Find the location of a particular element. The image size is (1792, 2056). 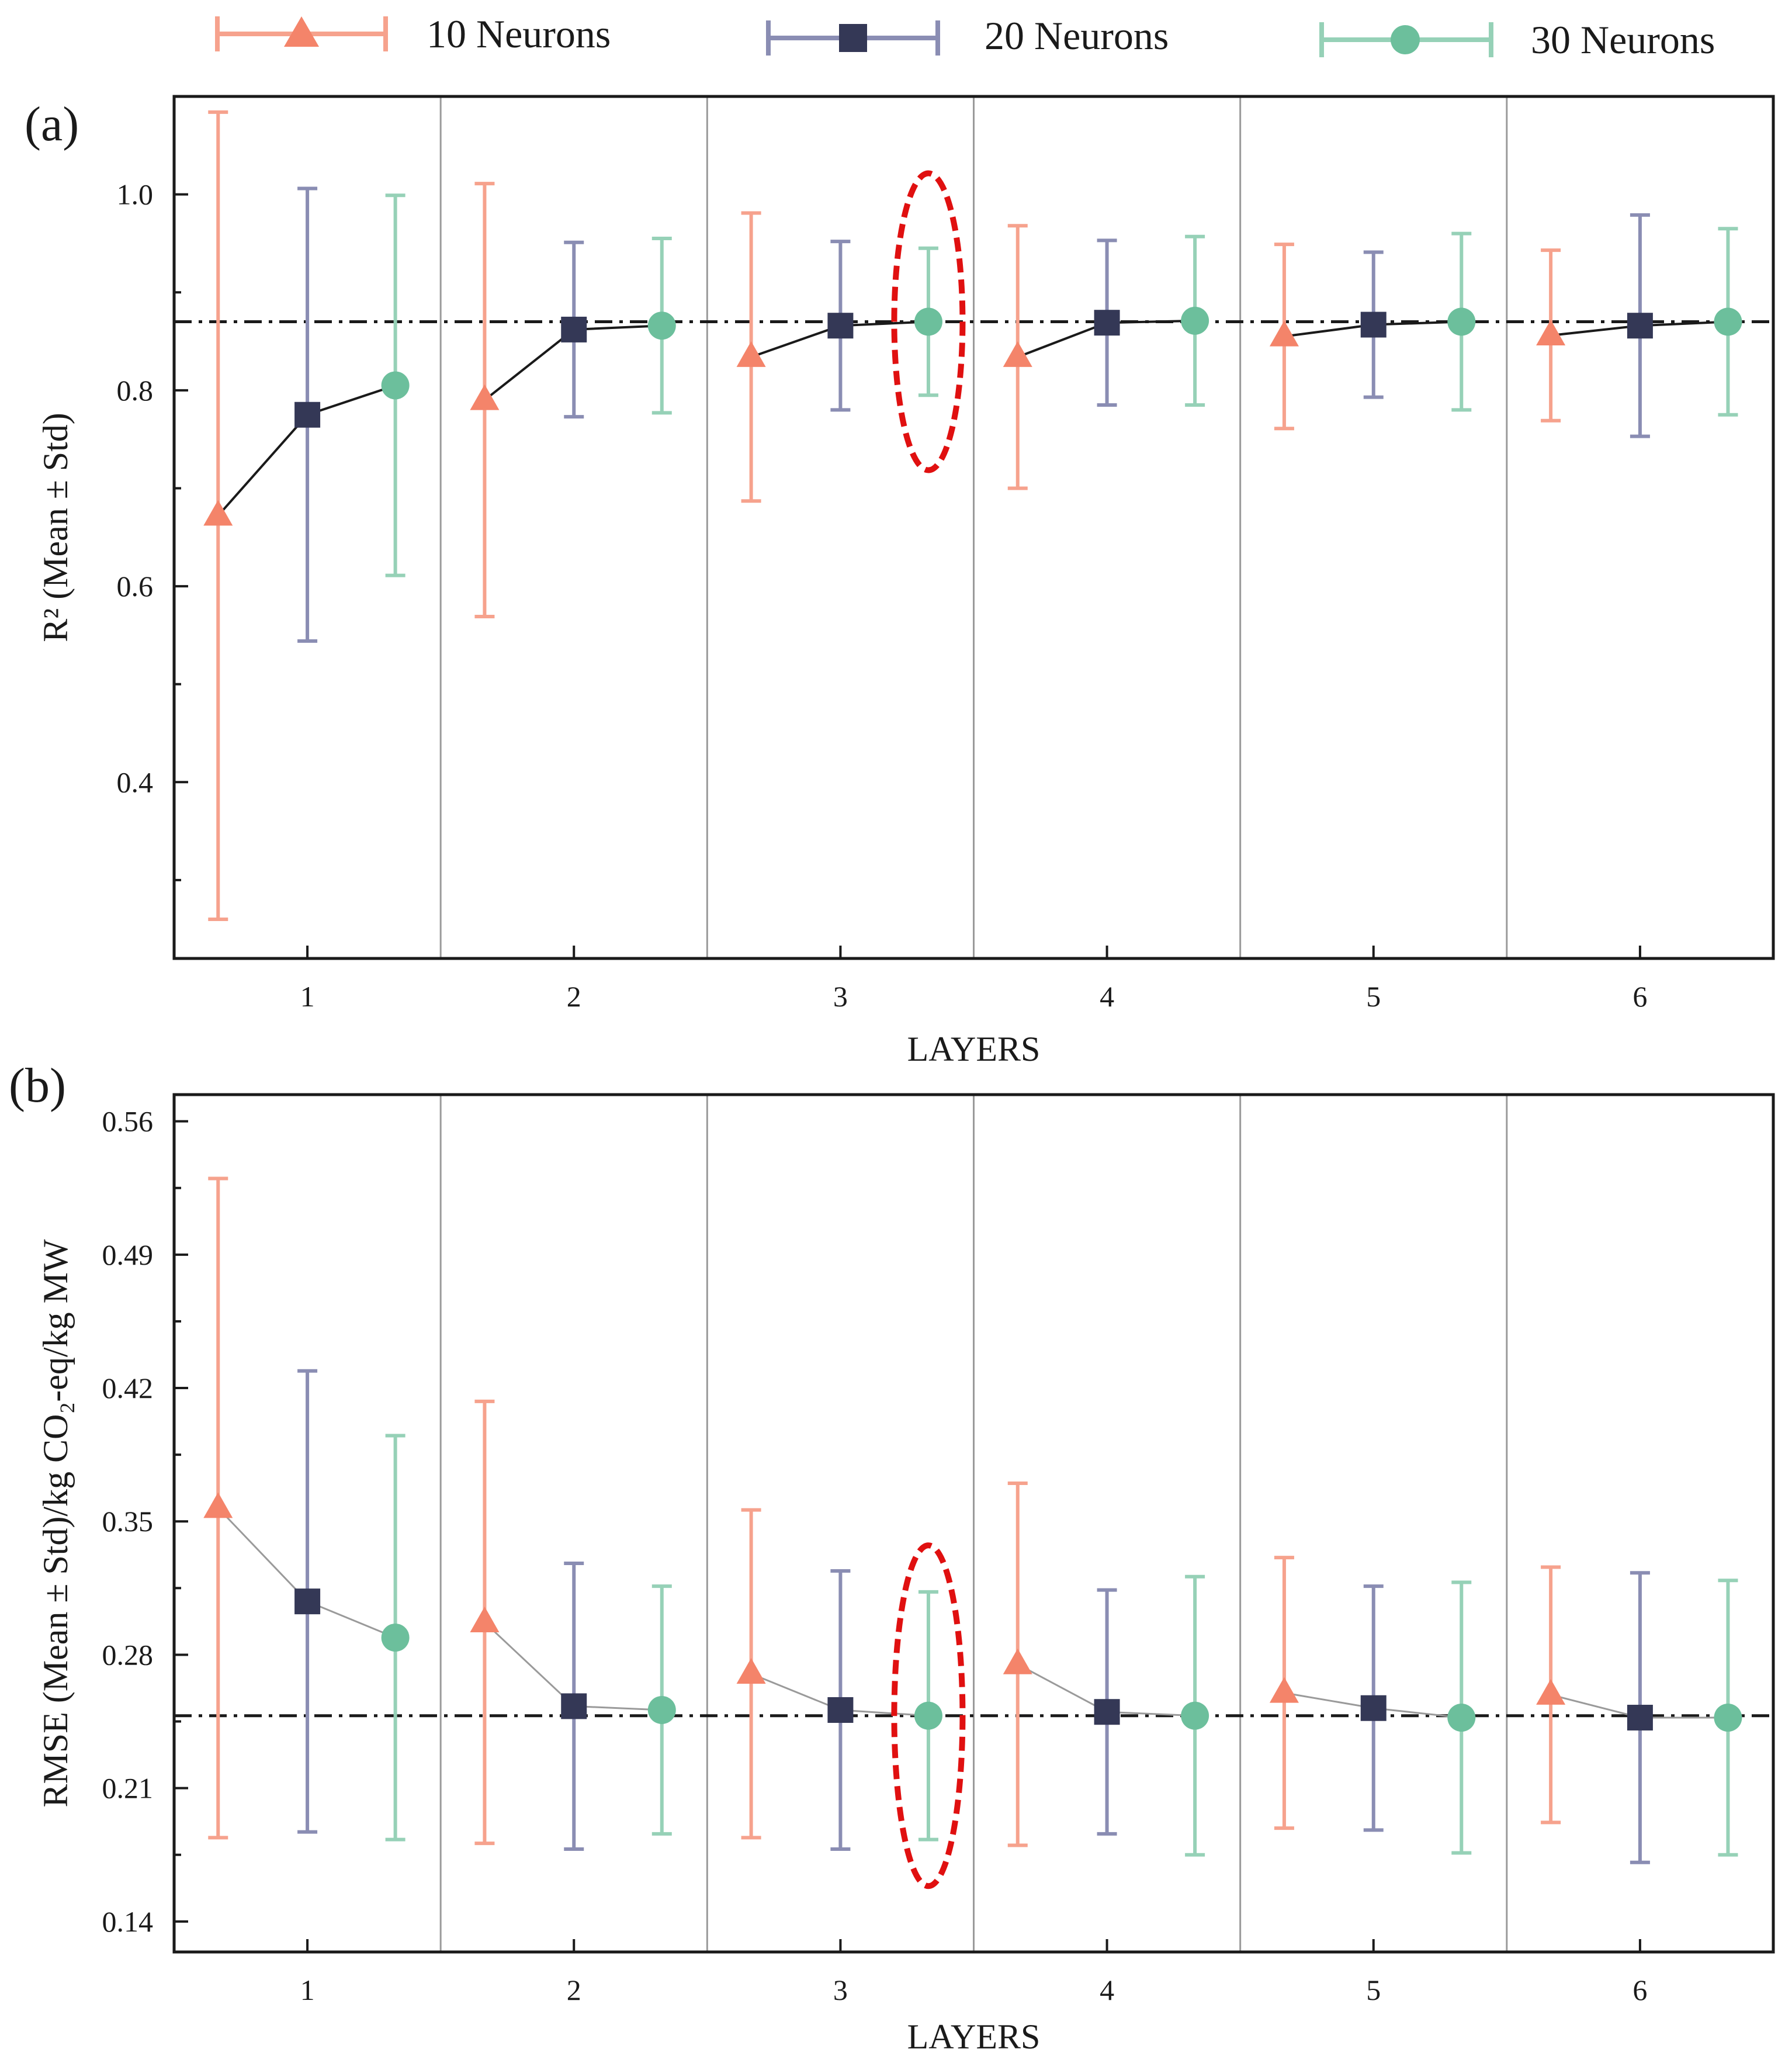

y-tick-label: 0.49 is located at coordinates (128, 1254).